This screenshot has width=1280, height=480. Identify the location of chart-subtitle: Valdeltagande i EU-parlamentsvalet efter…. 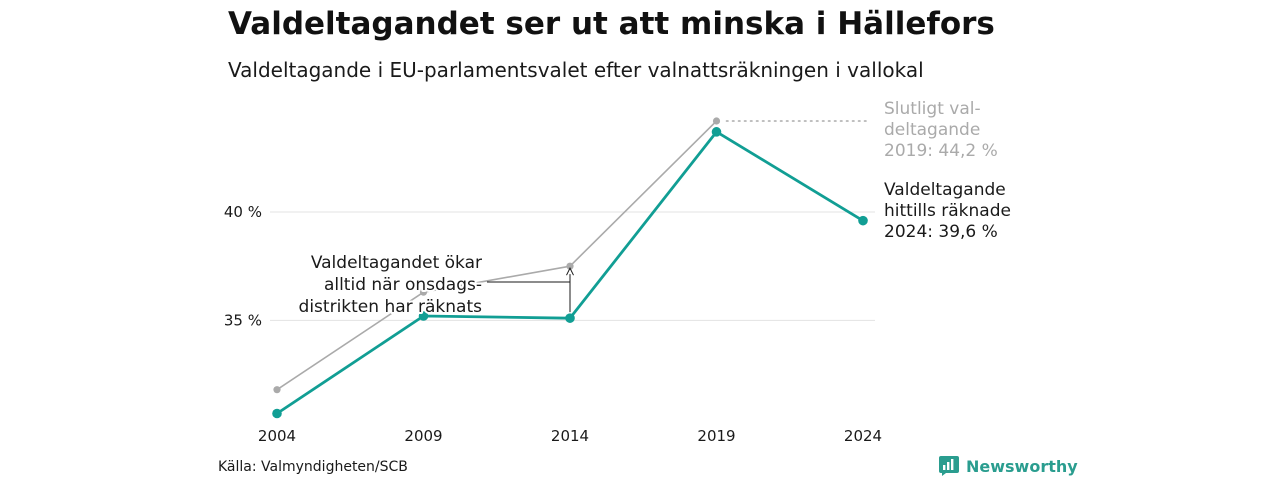
(576, 70).